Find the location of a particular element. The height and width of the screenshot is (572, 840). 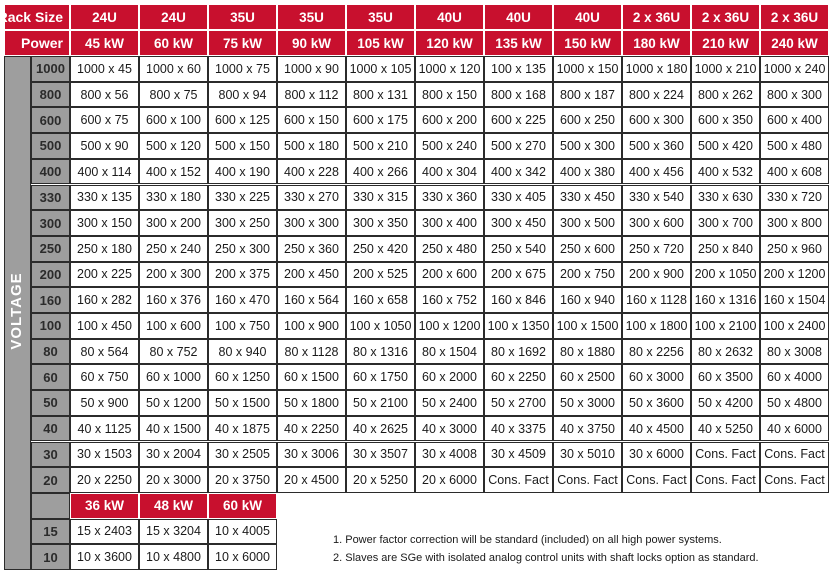

rack-size-label: Rack Size is located at coordinates (35, 17).